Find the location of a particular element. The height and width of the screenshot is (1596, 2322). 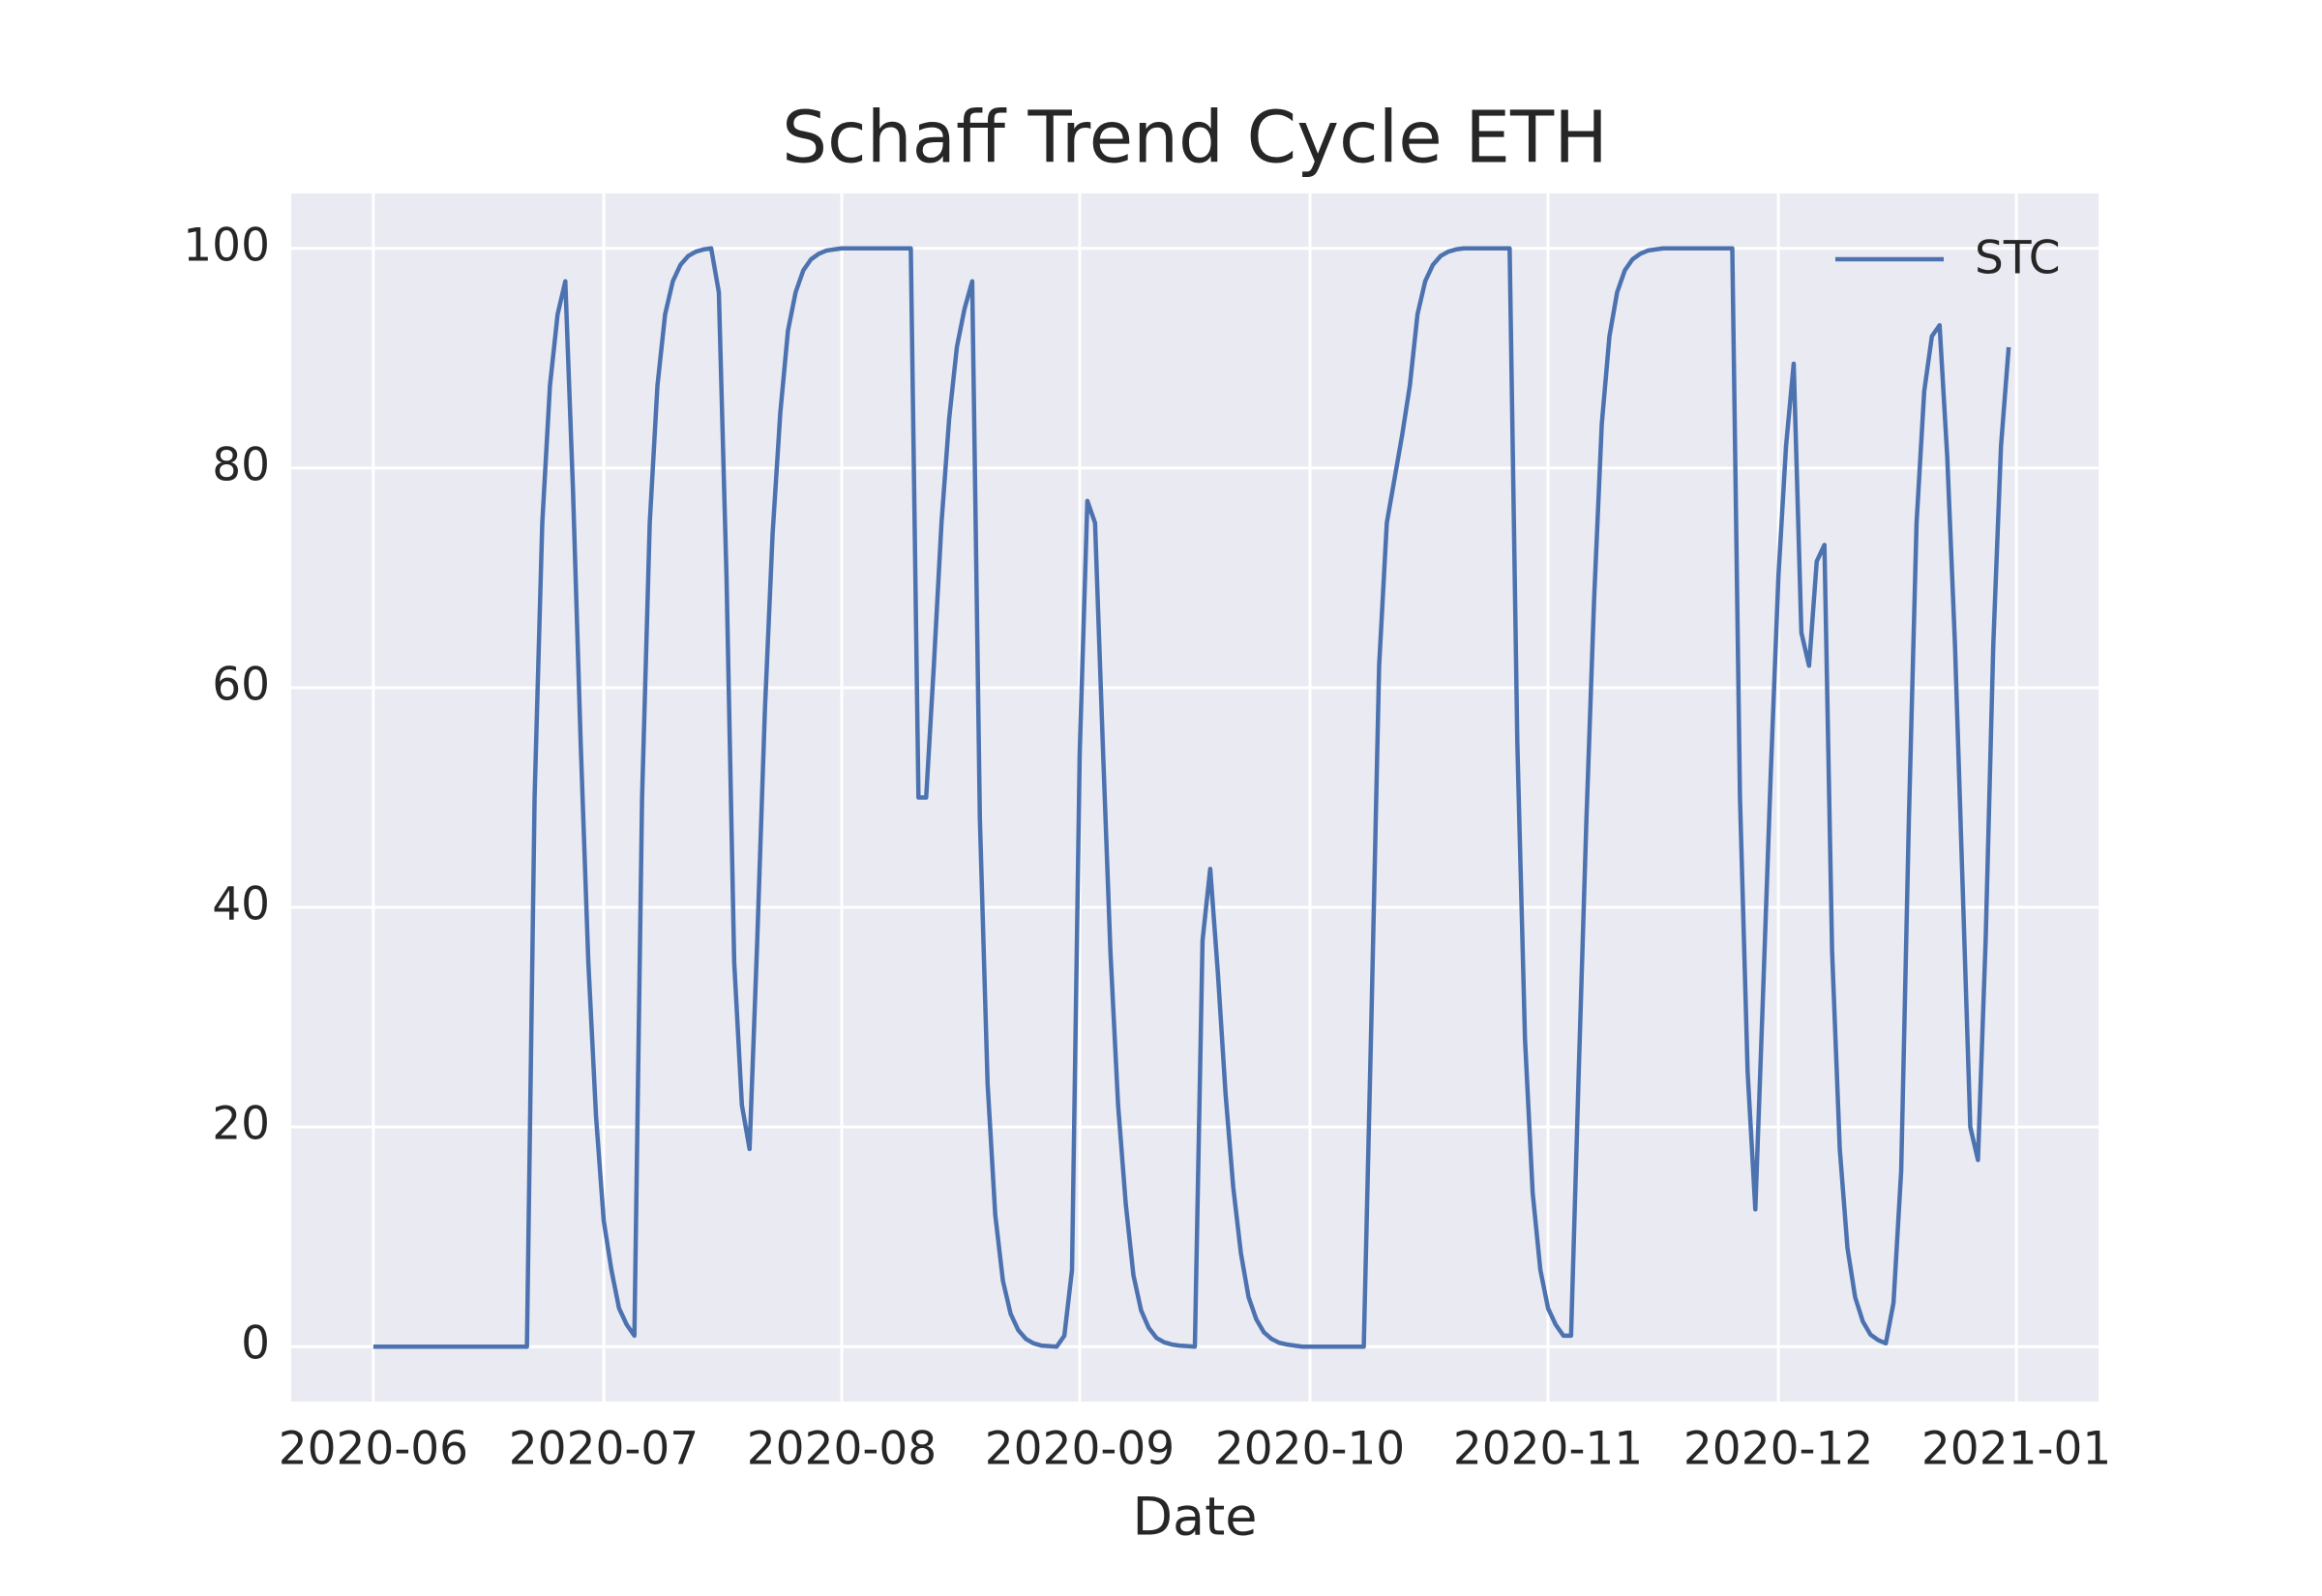

y-tick-label: 0 is located at coordinates (255, 1344).